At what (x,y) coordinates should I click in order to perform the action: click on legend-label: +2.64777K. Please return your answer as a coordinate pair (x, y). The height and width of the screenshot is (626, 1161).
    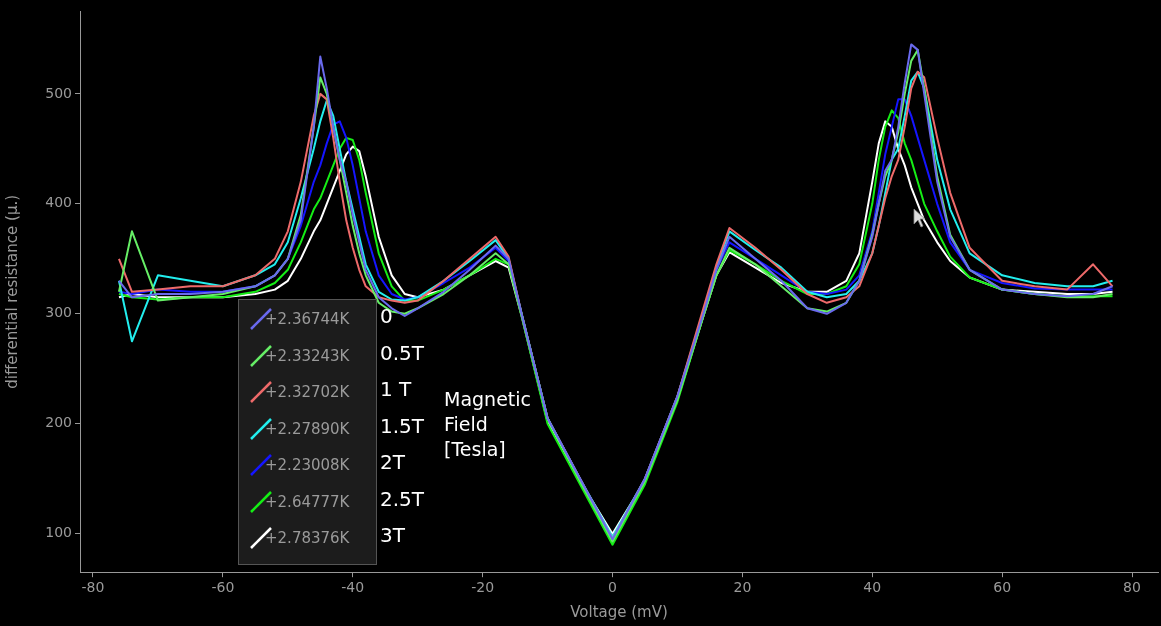
    Looking at the image, I should click on (307, 501).